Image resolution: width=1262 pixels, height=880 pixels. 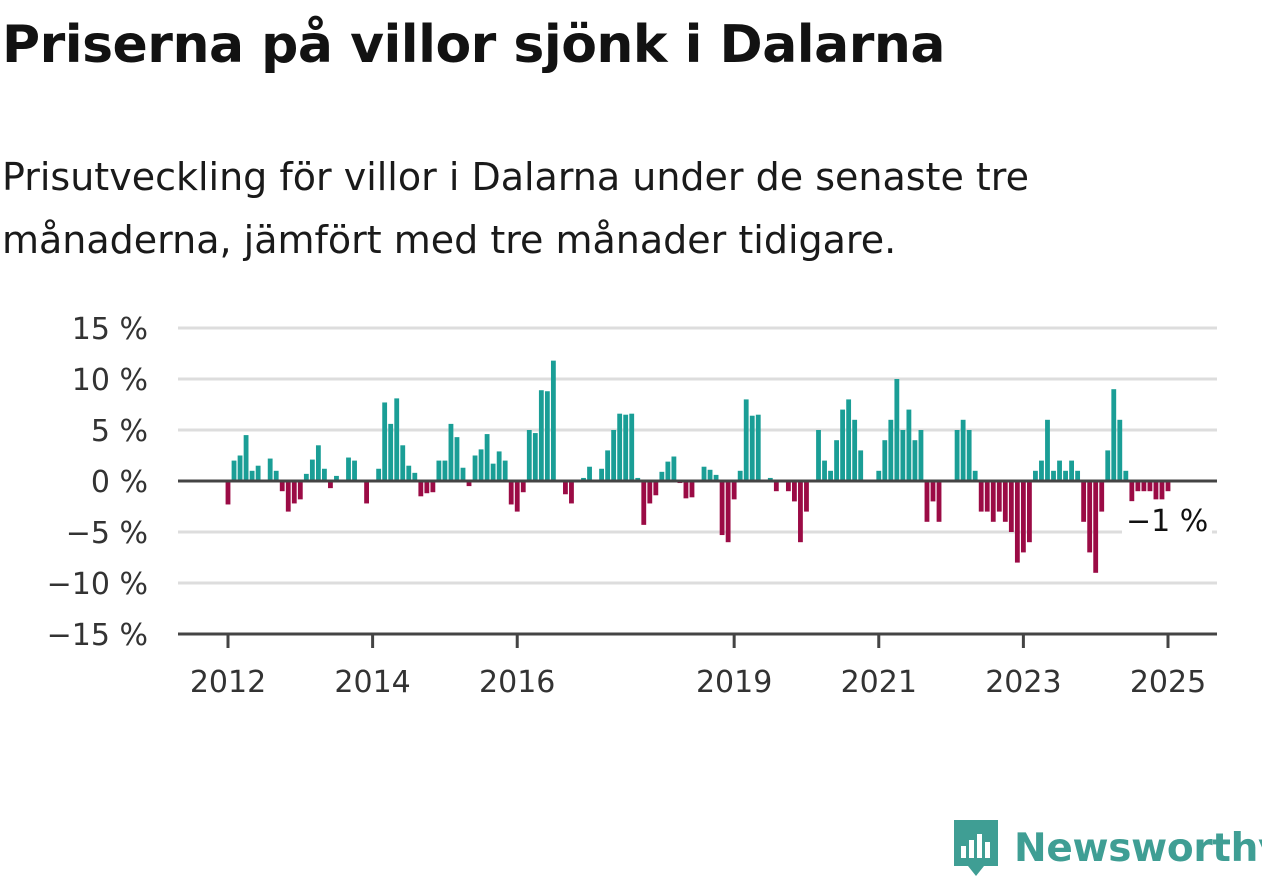 What do you see at coordinates (97, 482) in the screenshot?
I see `y-axis-ticks: 15 % 10 % 5 % 0 % −5 % −10 % −15 %` at bounding box center [97, 482].